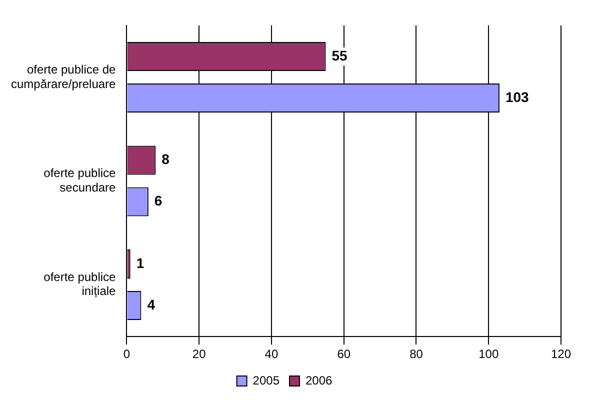 The image size is (599, 405). I want to click on data-label: 4, so click(151, 304).